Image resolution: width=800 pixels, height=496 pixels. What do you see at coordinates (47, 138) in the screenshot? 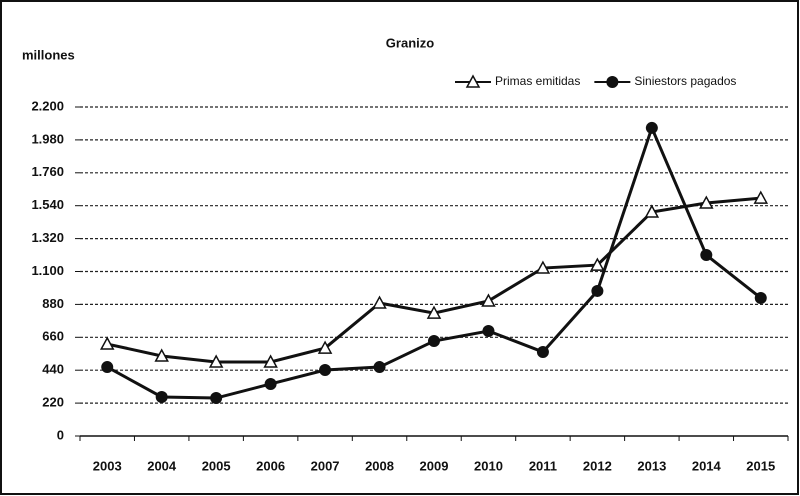
I see `y-tick-label: 1.980` at bounding box center [47, 138].